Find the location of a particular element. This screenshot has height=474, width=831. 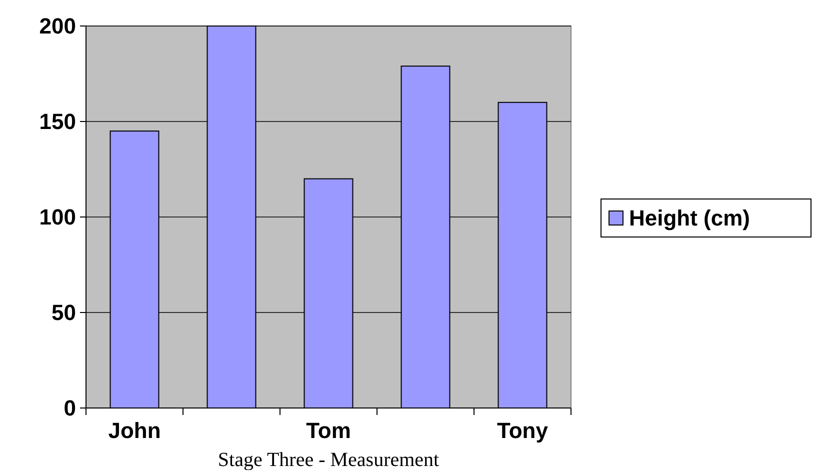

y-tick-label: 50 is located at coordinates (64, 313).